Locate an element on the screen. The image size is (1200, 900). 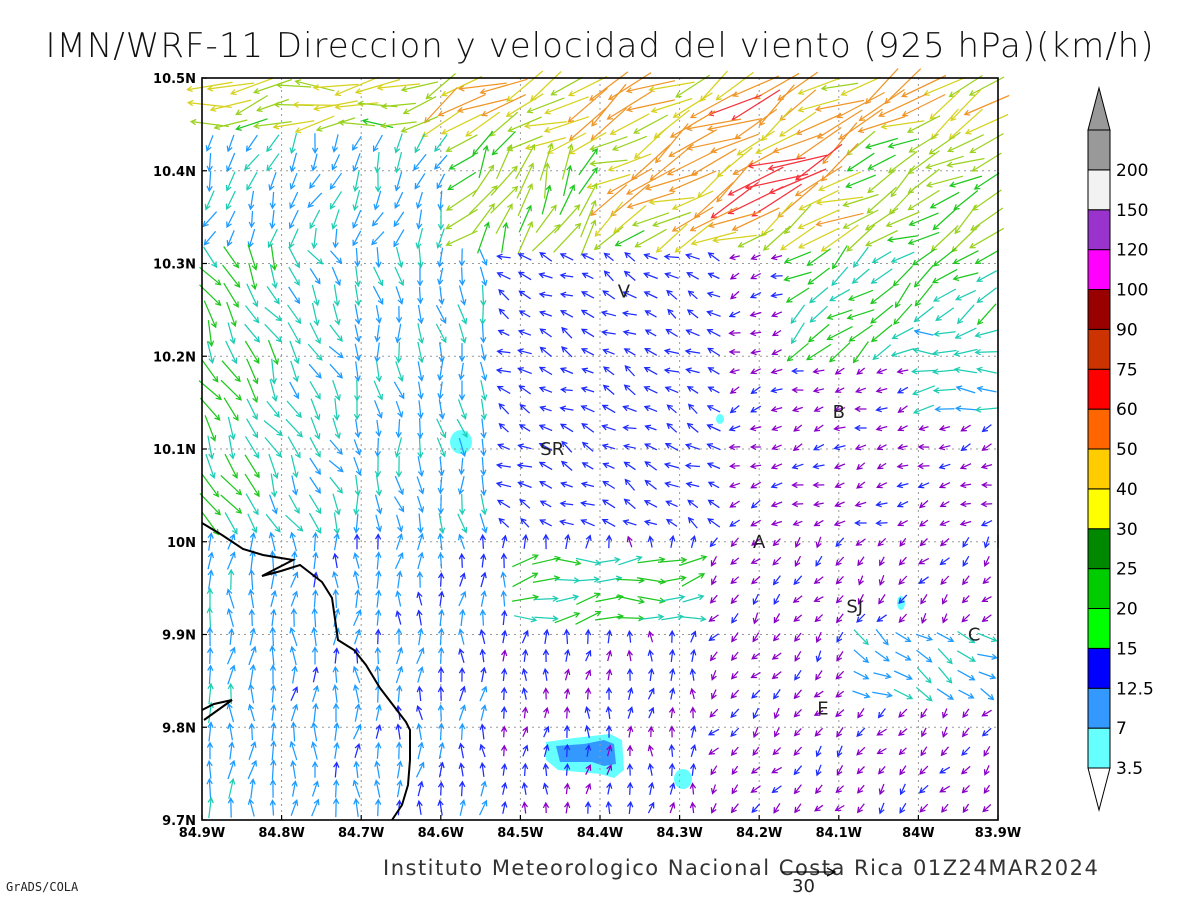
x-tick-label: 83.9W is located at coordinates (998, 833).